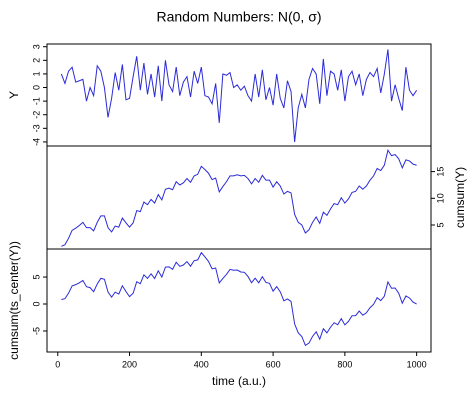  Describe the element at coordinates (57, 364) in the screenshot. I see `x-tick-label: 0` at that location.